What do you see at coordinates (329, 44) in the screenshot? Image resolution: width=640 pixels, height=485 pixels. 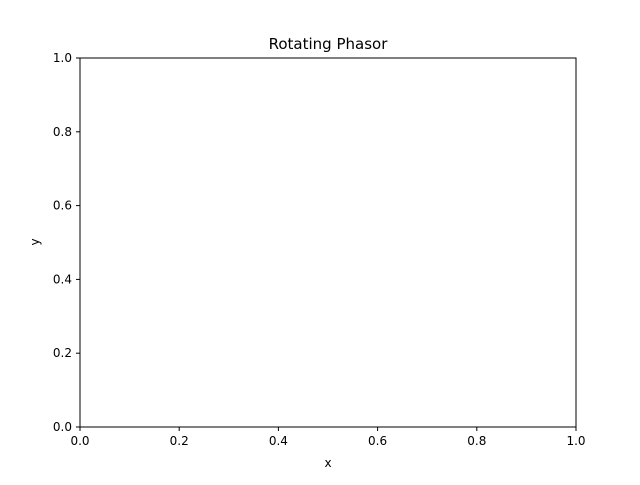 I see `chart-title: Rotating Phasor` at bounding box center [329, 44].